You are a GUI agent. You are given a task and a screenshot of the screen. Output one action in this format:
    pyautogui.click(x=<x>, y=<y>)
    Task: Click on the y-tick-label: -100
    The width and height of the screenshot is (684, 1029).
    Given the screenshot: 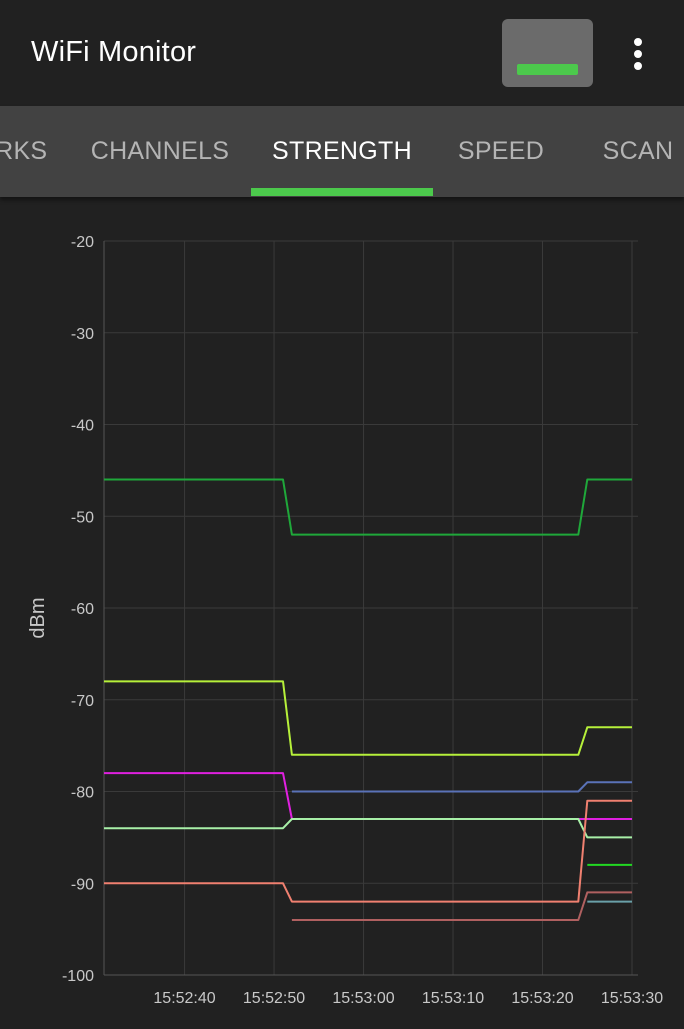 What is the action you would take?
    pyautogui.click(x=78, y=976)
    